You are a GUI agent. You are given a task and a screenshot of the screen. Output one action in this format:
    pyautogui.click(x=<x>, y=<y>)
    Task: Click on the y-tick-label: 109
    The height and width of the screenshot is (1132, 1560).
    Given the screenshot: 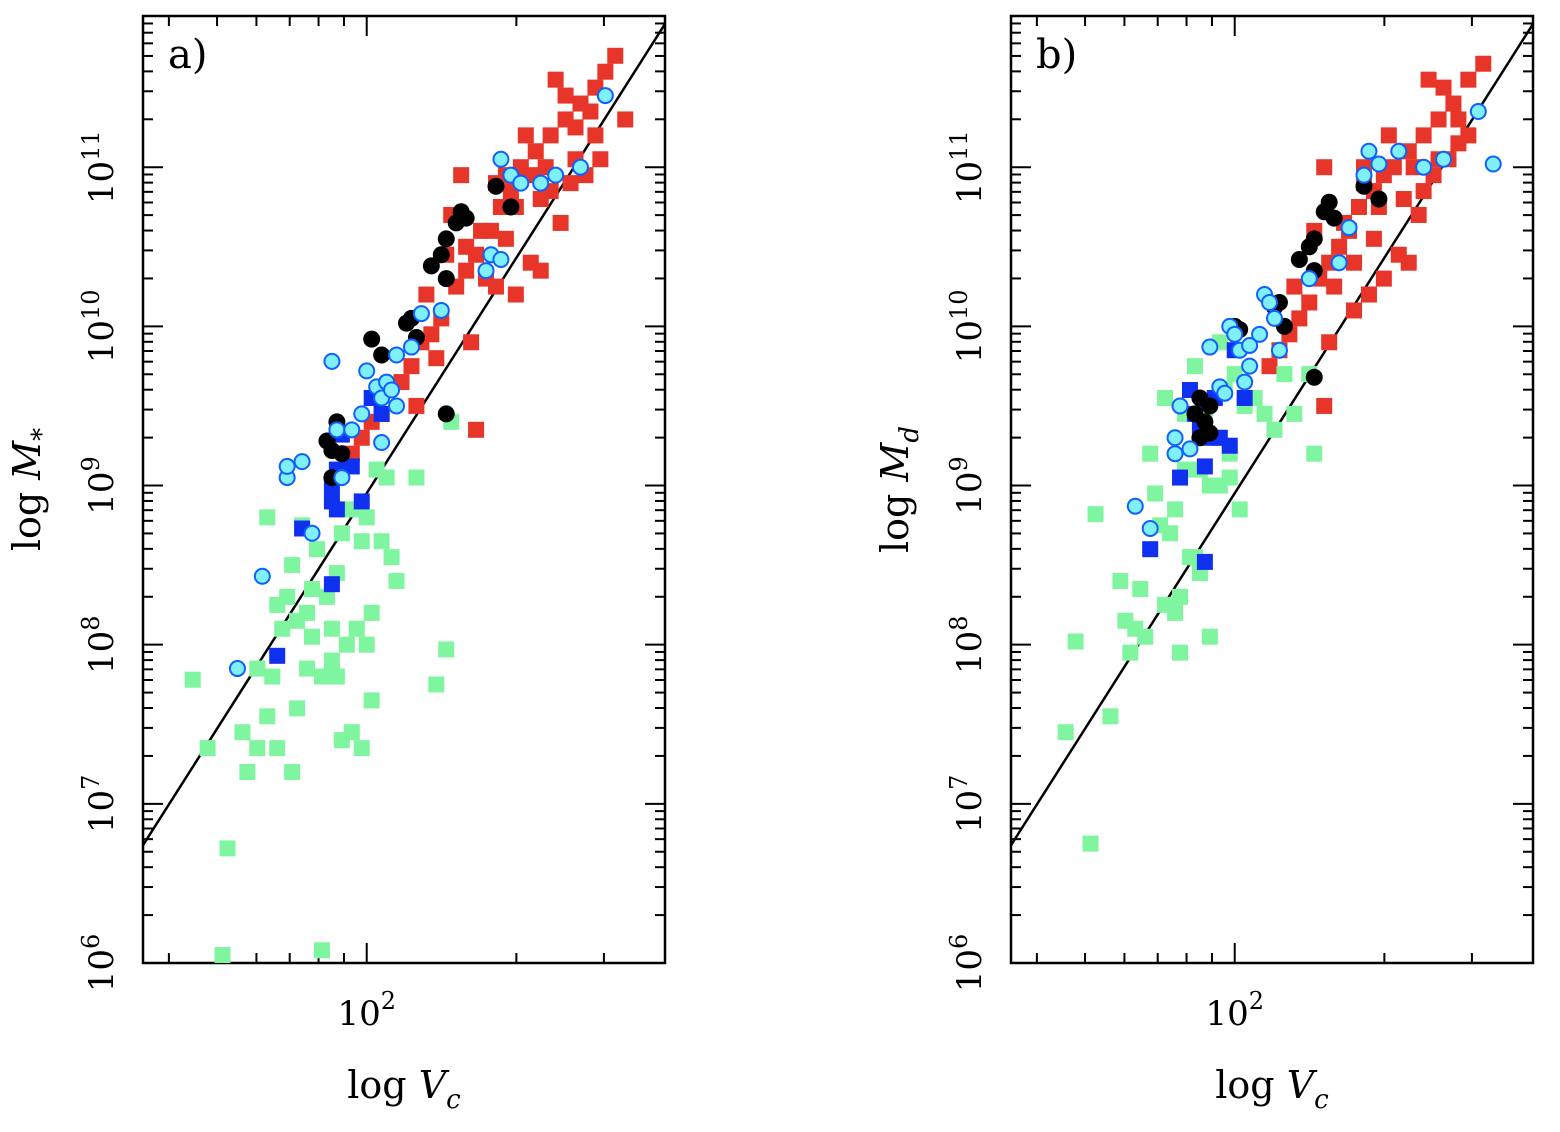 What is the action you would take?
    pyautogui.click(x=967, y=485)
    